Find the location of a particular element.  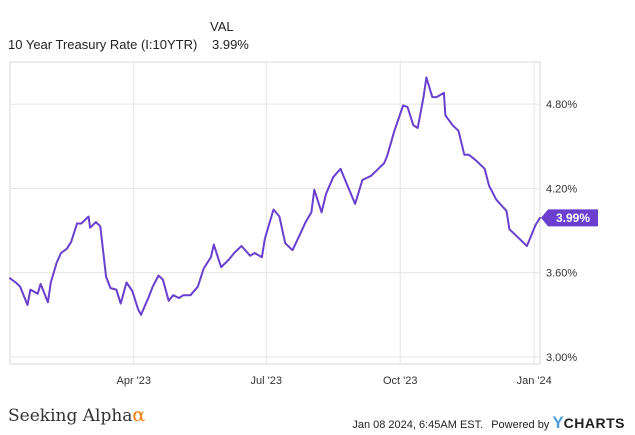

badge-shape is located at coordinates (569, 218).